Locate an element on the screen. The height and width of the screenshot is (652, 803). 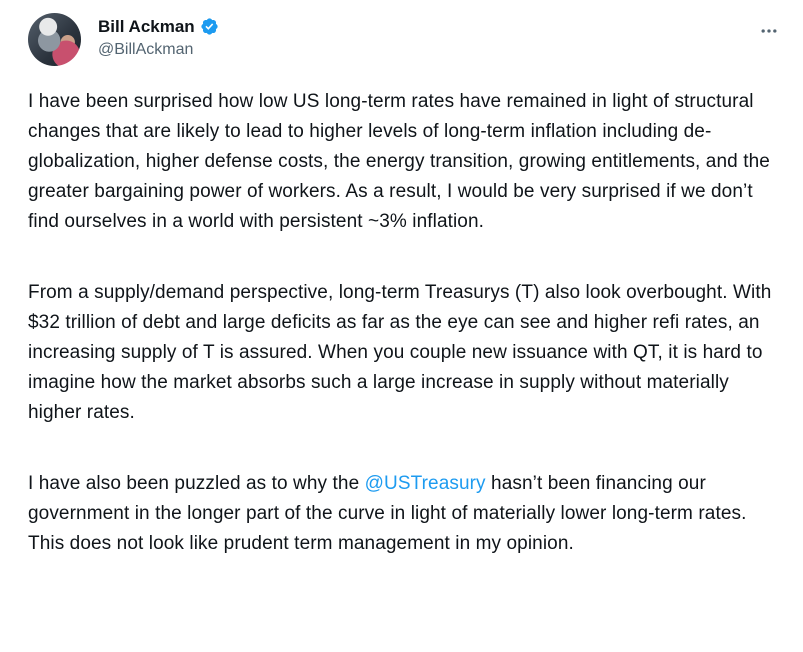
verified-badge-icon is located at coordinates (209, 26).